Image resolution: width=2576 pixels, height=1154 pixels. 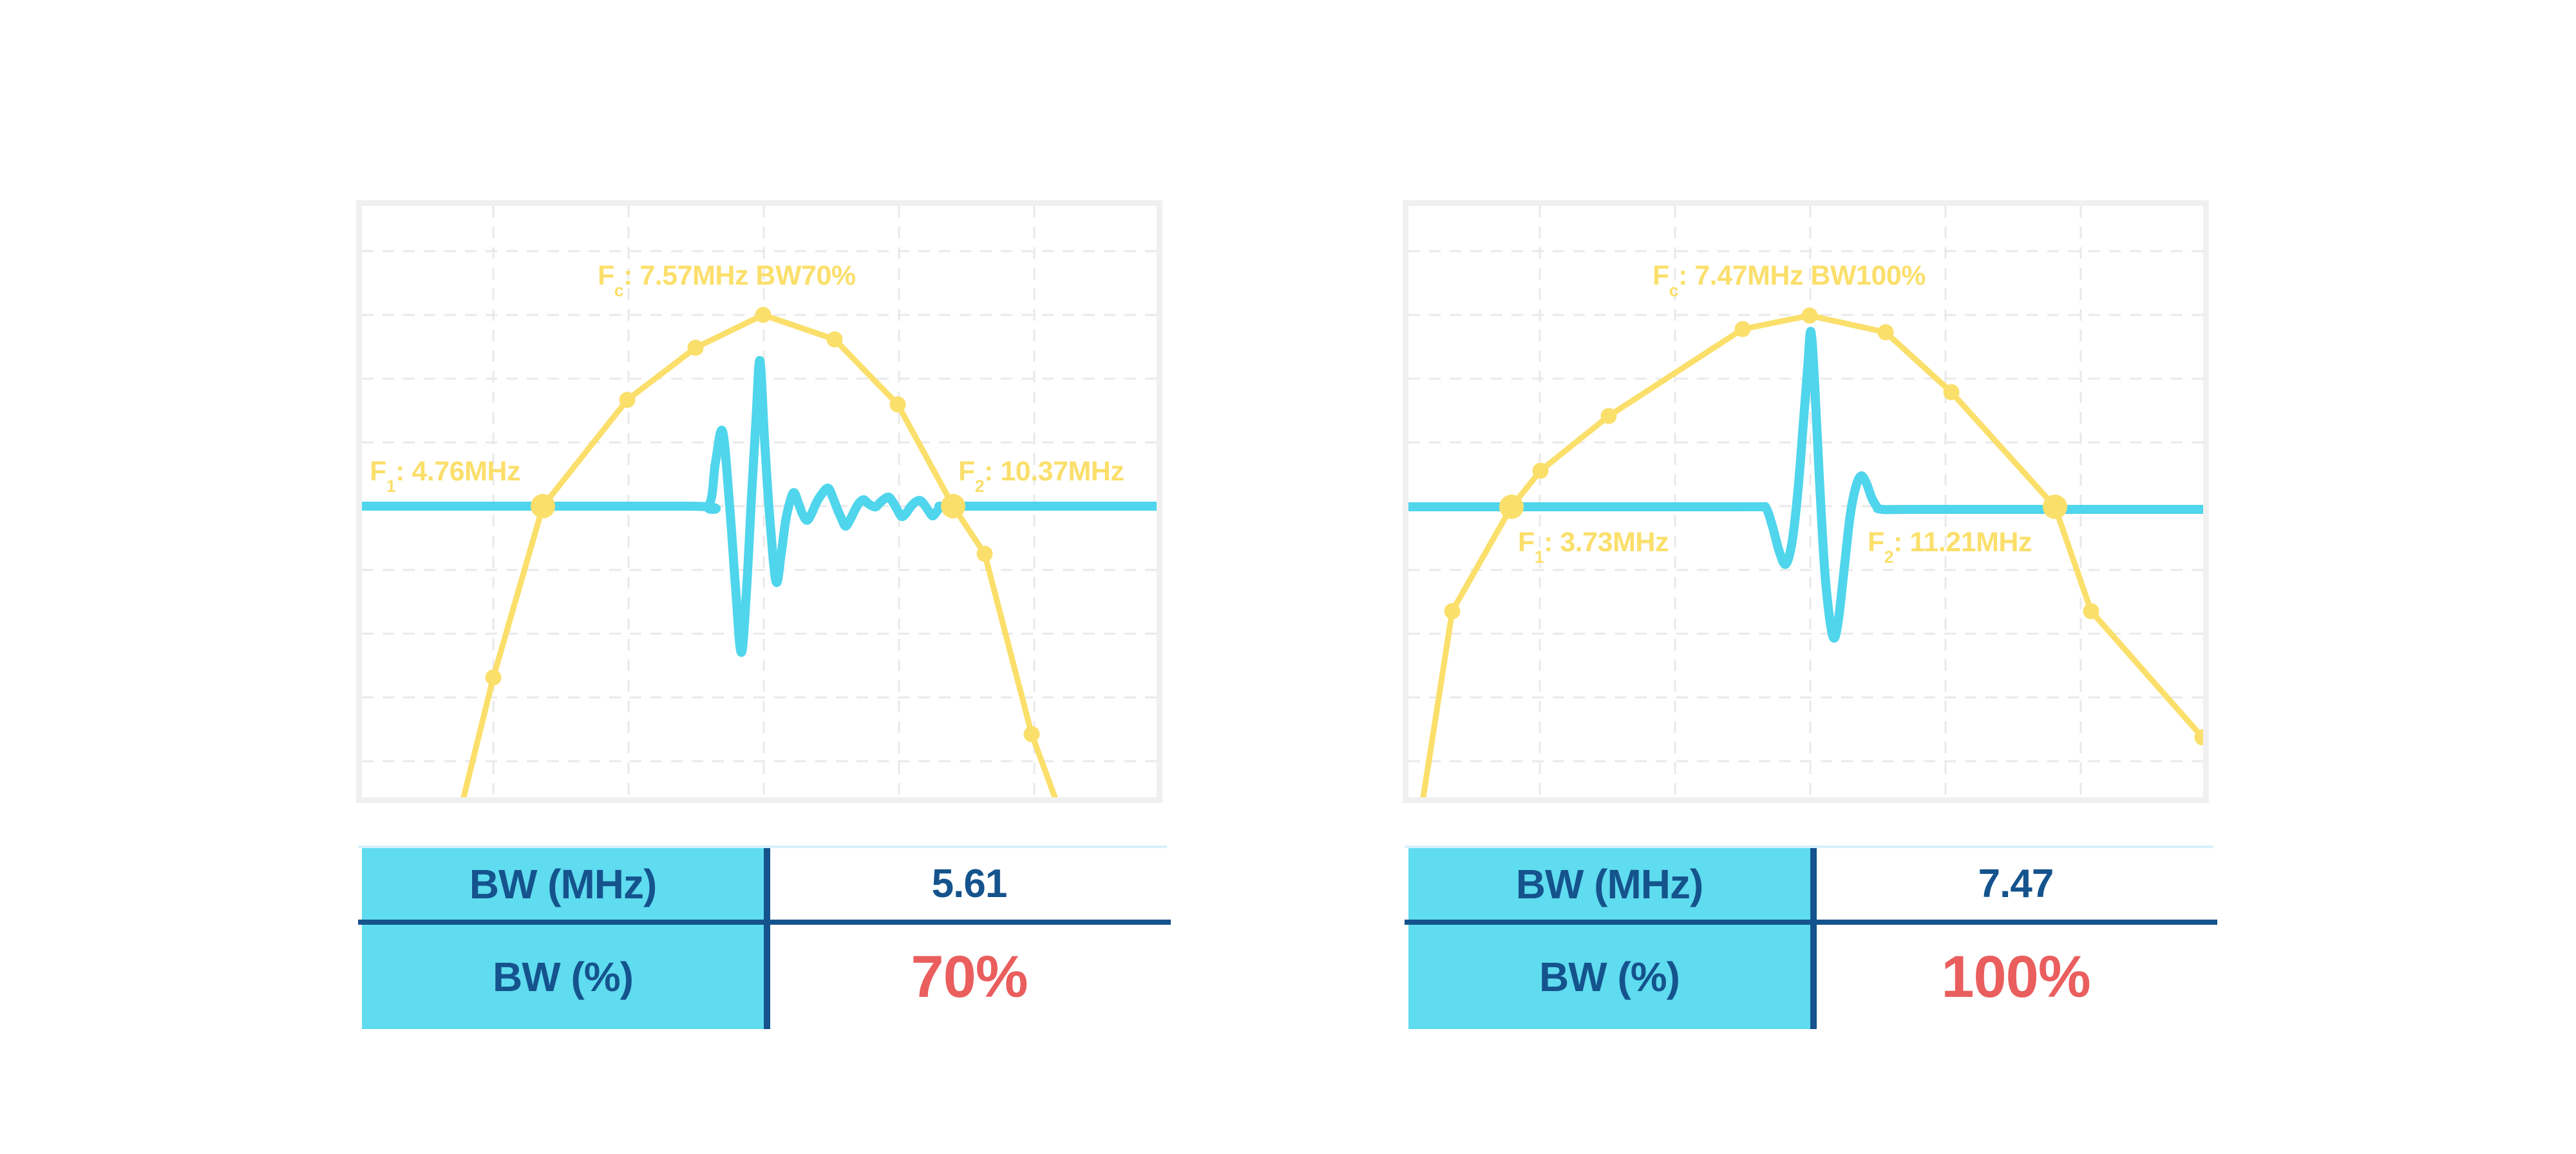 I want to click on f1-text: : 3.73MHz, so click(x=1607, y=542).